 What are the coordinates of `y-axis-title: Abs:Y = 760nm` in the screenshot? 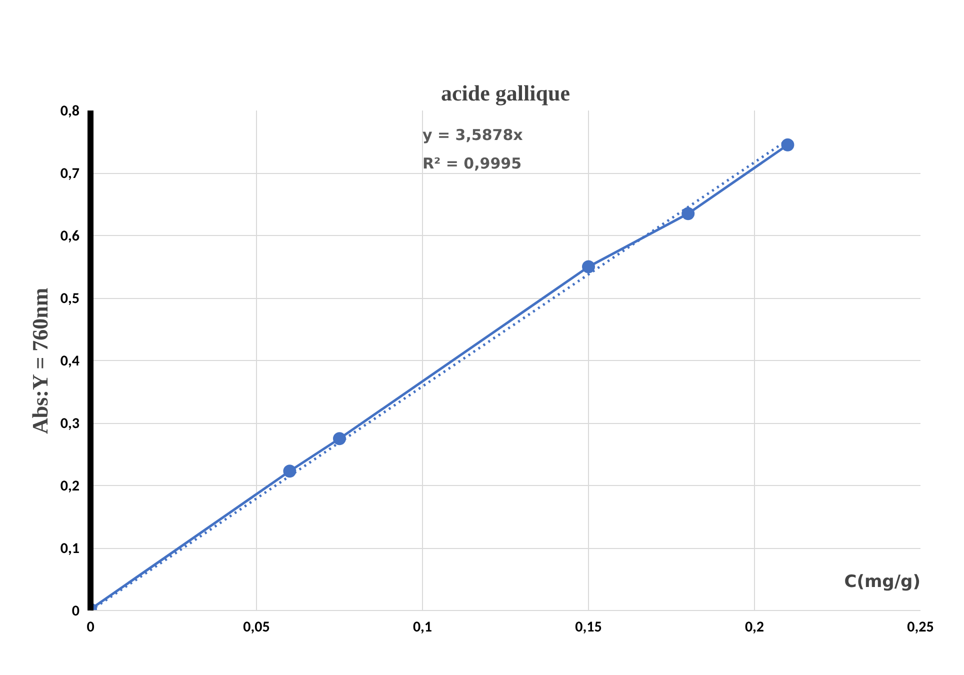 It's located at (39, 361).